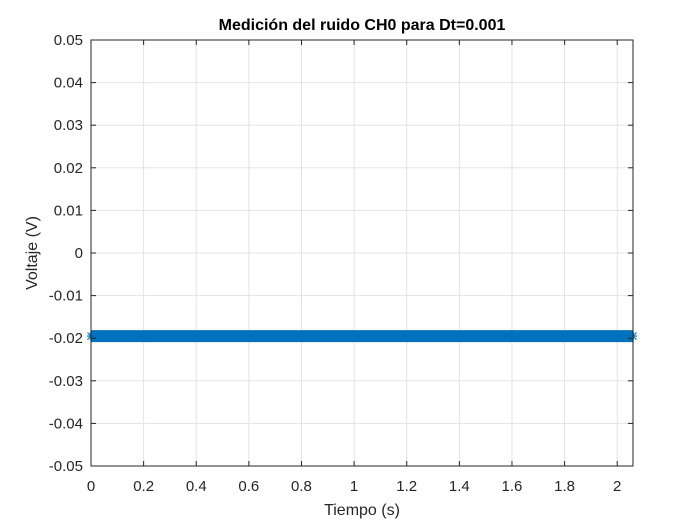 The height and width of the screenshot is (525, 700). What do you see at coordinates (362, 510) in the screenshot?
I see `x-axis-label: Tiempo (s)` at bounding box center [362, 510].